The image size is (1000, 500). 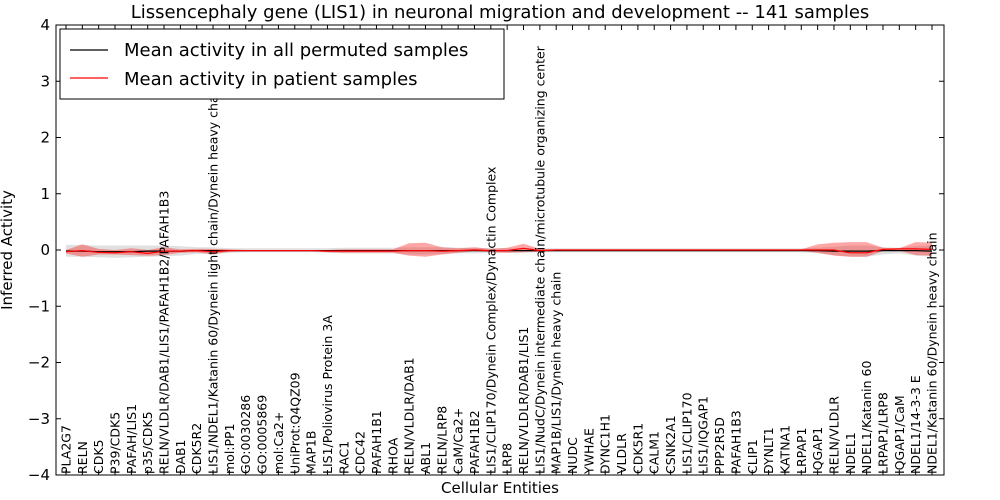 I want to click on band-permuted, so click(x=499, y=251).